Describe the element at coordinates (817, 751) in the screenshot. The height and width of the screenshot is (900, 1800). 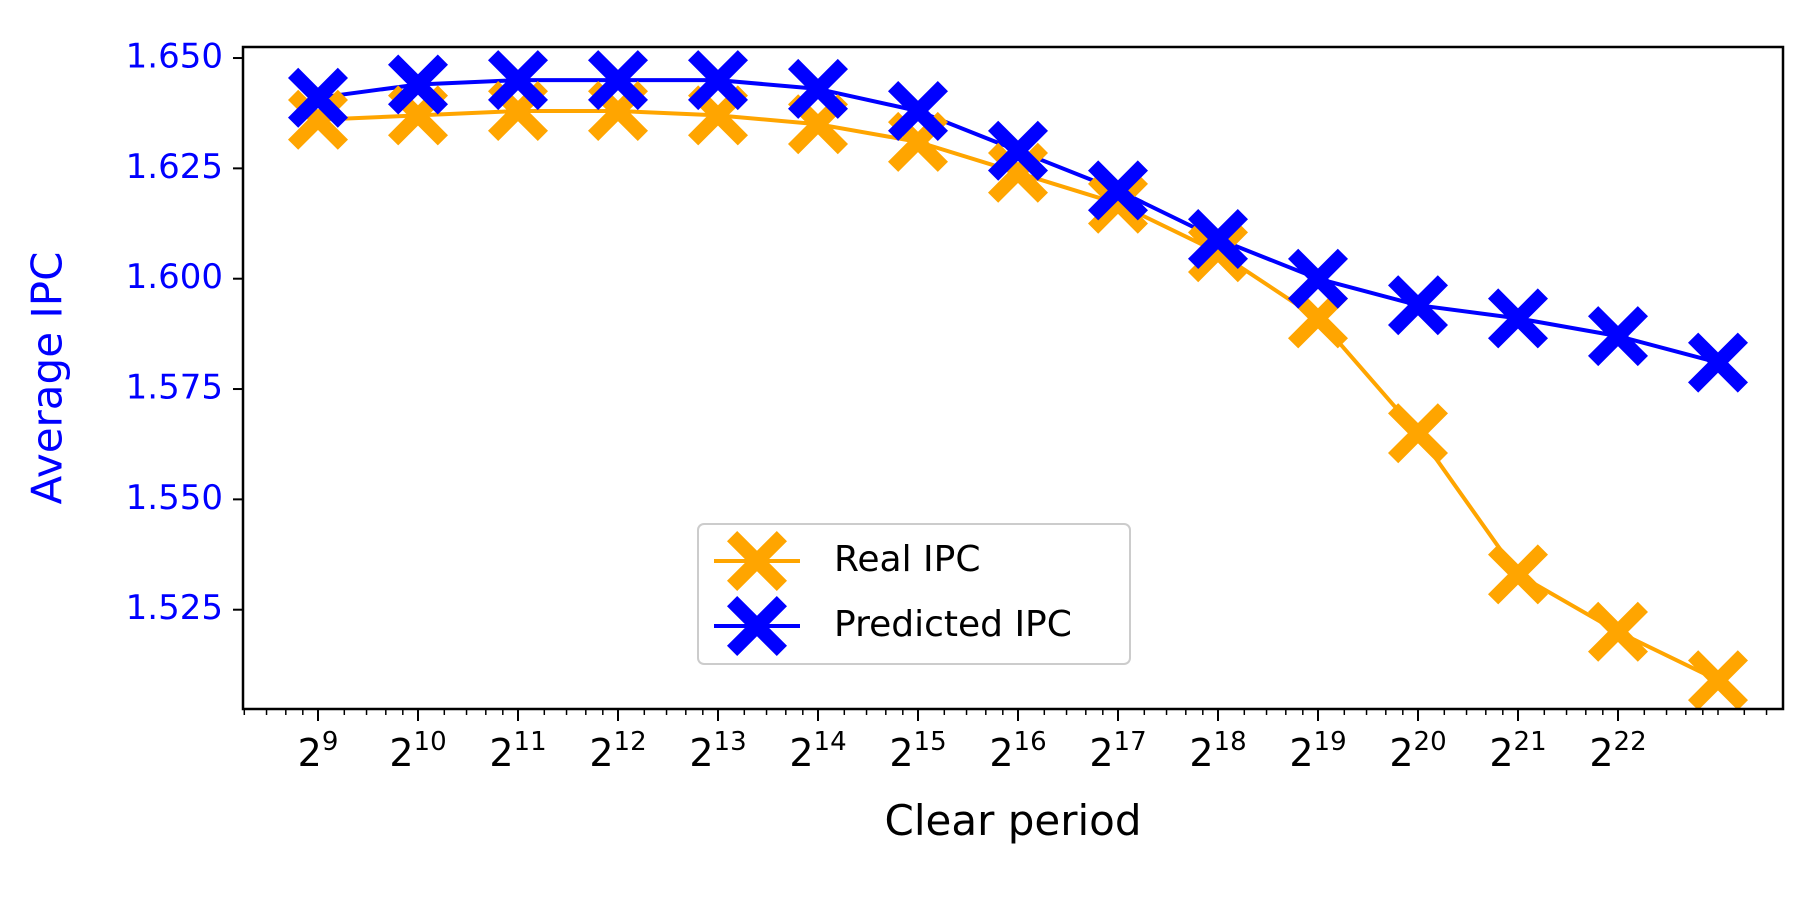
I see `x-tick-label: 214` at that location.